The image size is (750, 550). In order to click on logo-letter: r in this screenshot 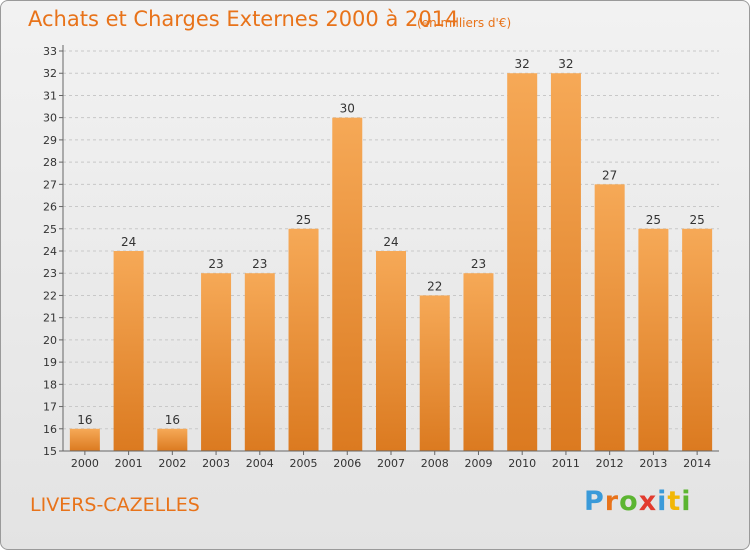, I will do `click(612, 501)`.